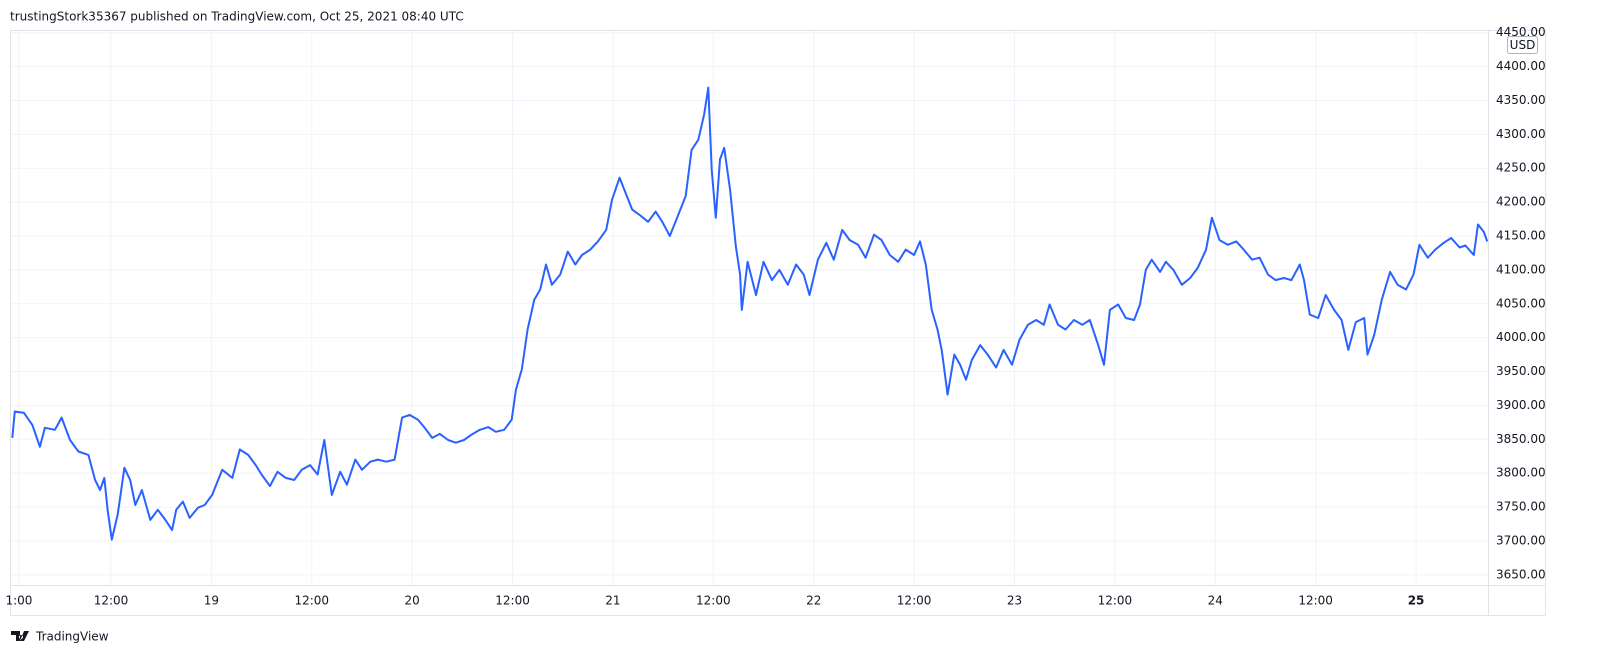 This screenshot has width=1600, height=668. What do you see at coordinates (72, 637) in the screenshot?
I see `footer: TradingView` at bounding box center [72, 637].